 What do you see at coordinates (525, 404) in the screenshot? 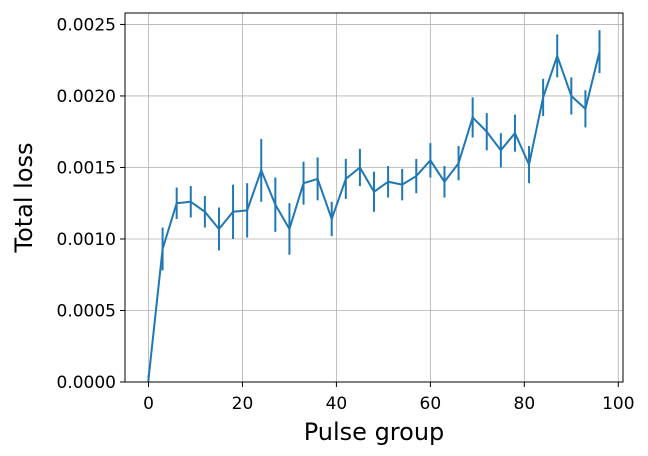
I see `x-tick-label: 80` at bounding box center [525, 404].